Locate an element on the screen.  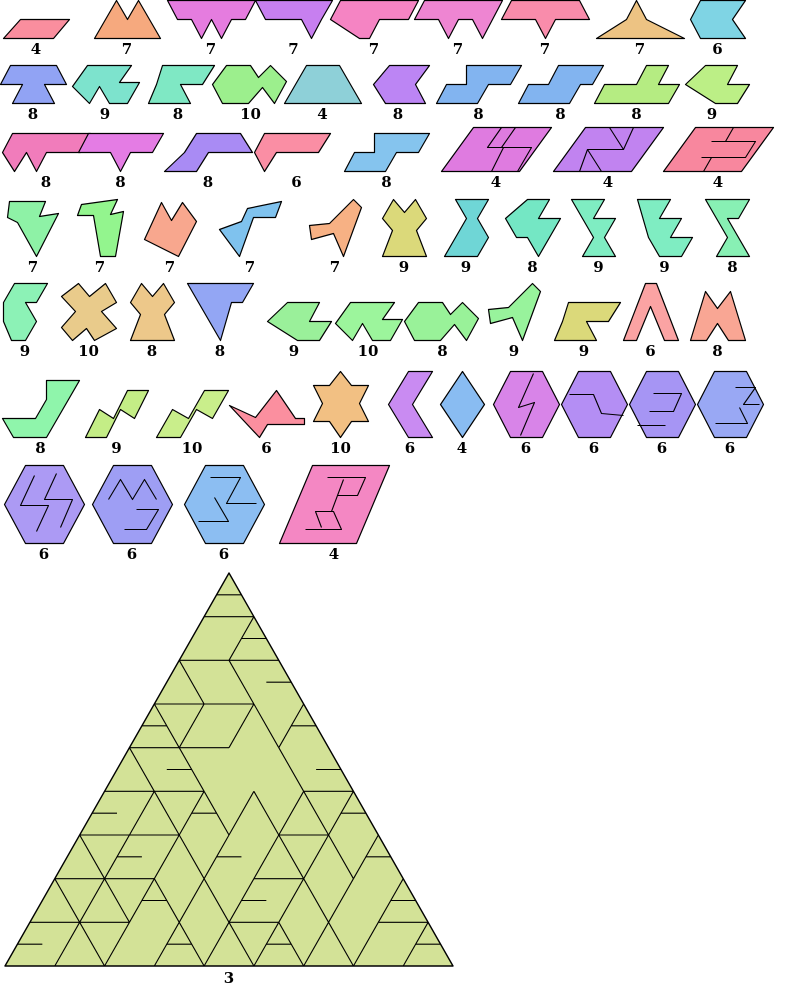
piece-r2-5: 4 is located at coordinates (322, 93).